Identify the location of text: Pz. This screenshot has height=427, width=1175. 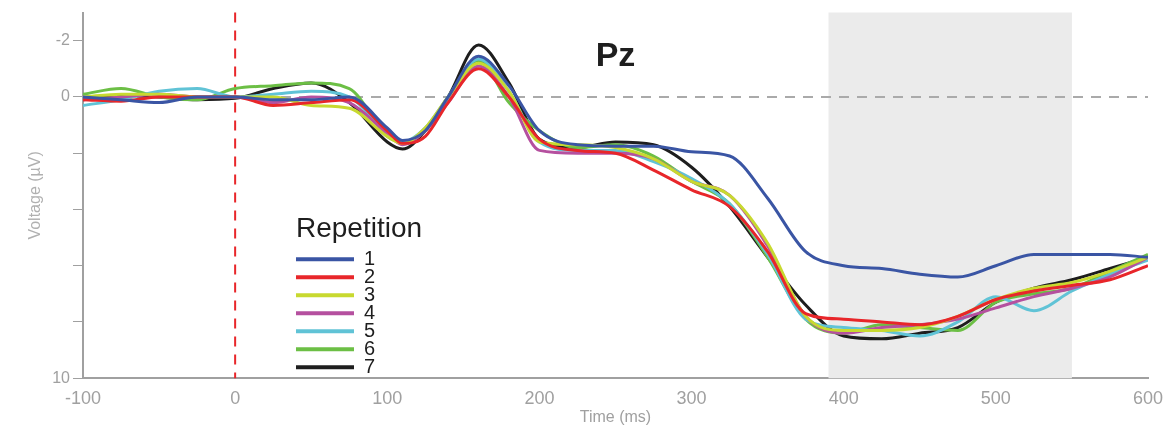
(615, 54).